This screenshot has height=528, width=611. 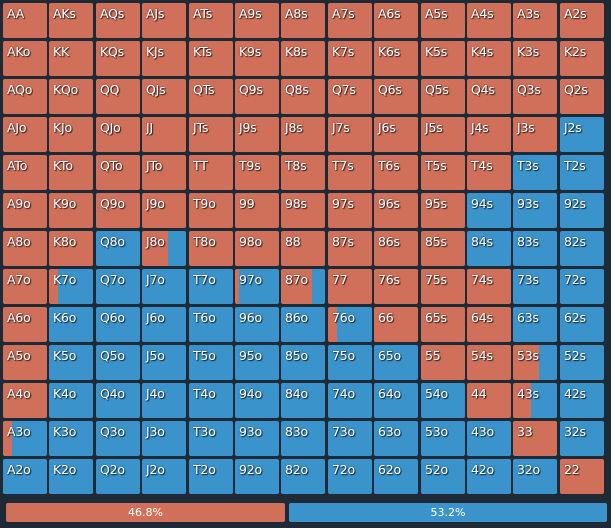 What do you see at coordinates (257, 96) in the screenshot?
I see `hand-cell: Q9s` at bounding box center [257, 96].